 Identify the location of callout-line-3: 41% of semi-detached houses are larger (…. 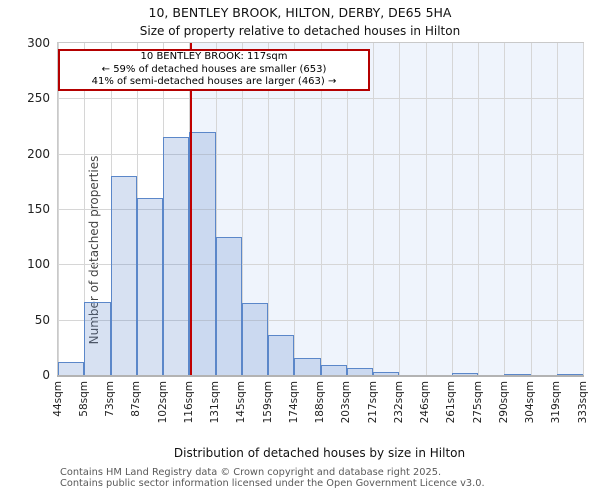
(214, 82).